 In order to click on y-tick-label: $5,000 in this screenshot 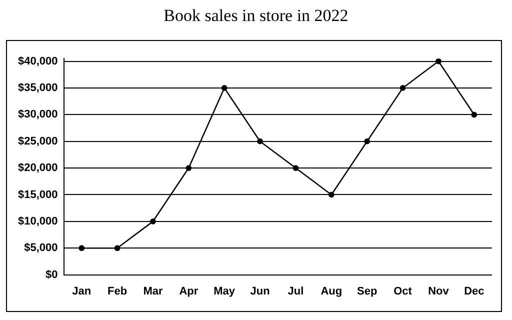, I will do `click(41, 248)`.